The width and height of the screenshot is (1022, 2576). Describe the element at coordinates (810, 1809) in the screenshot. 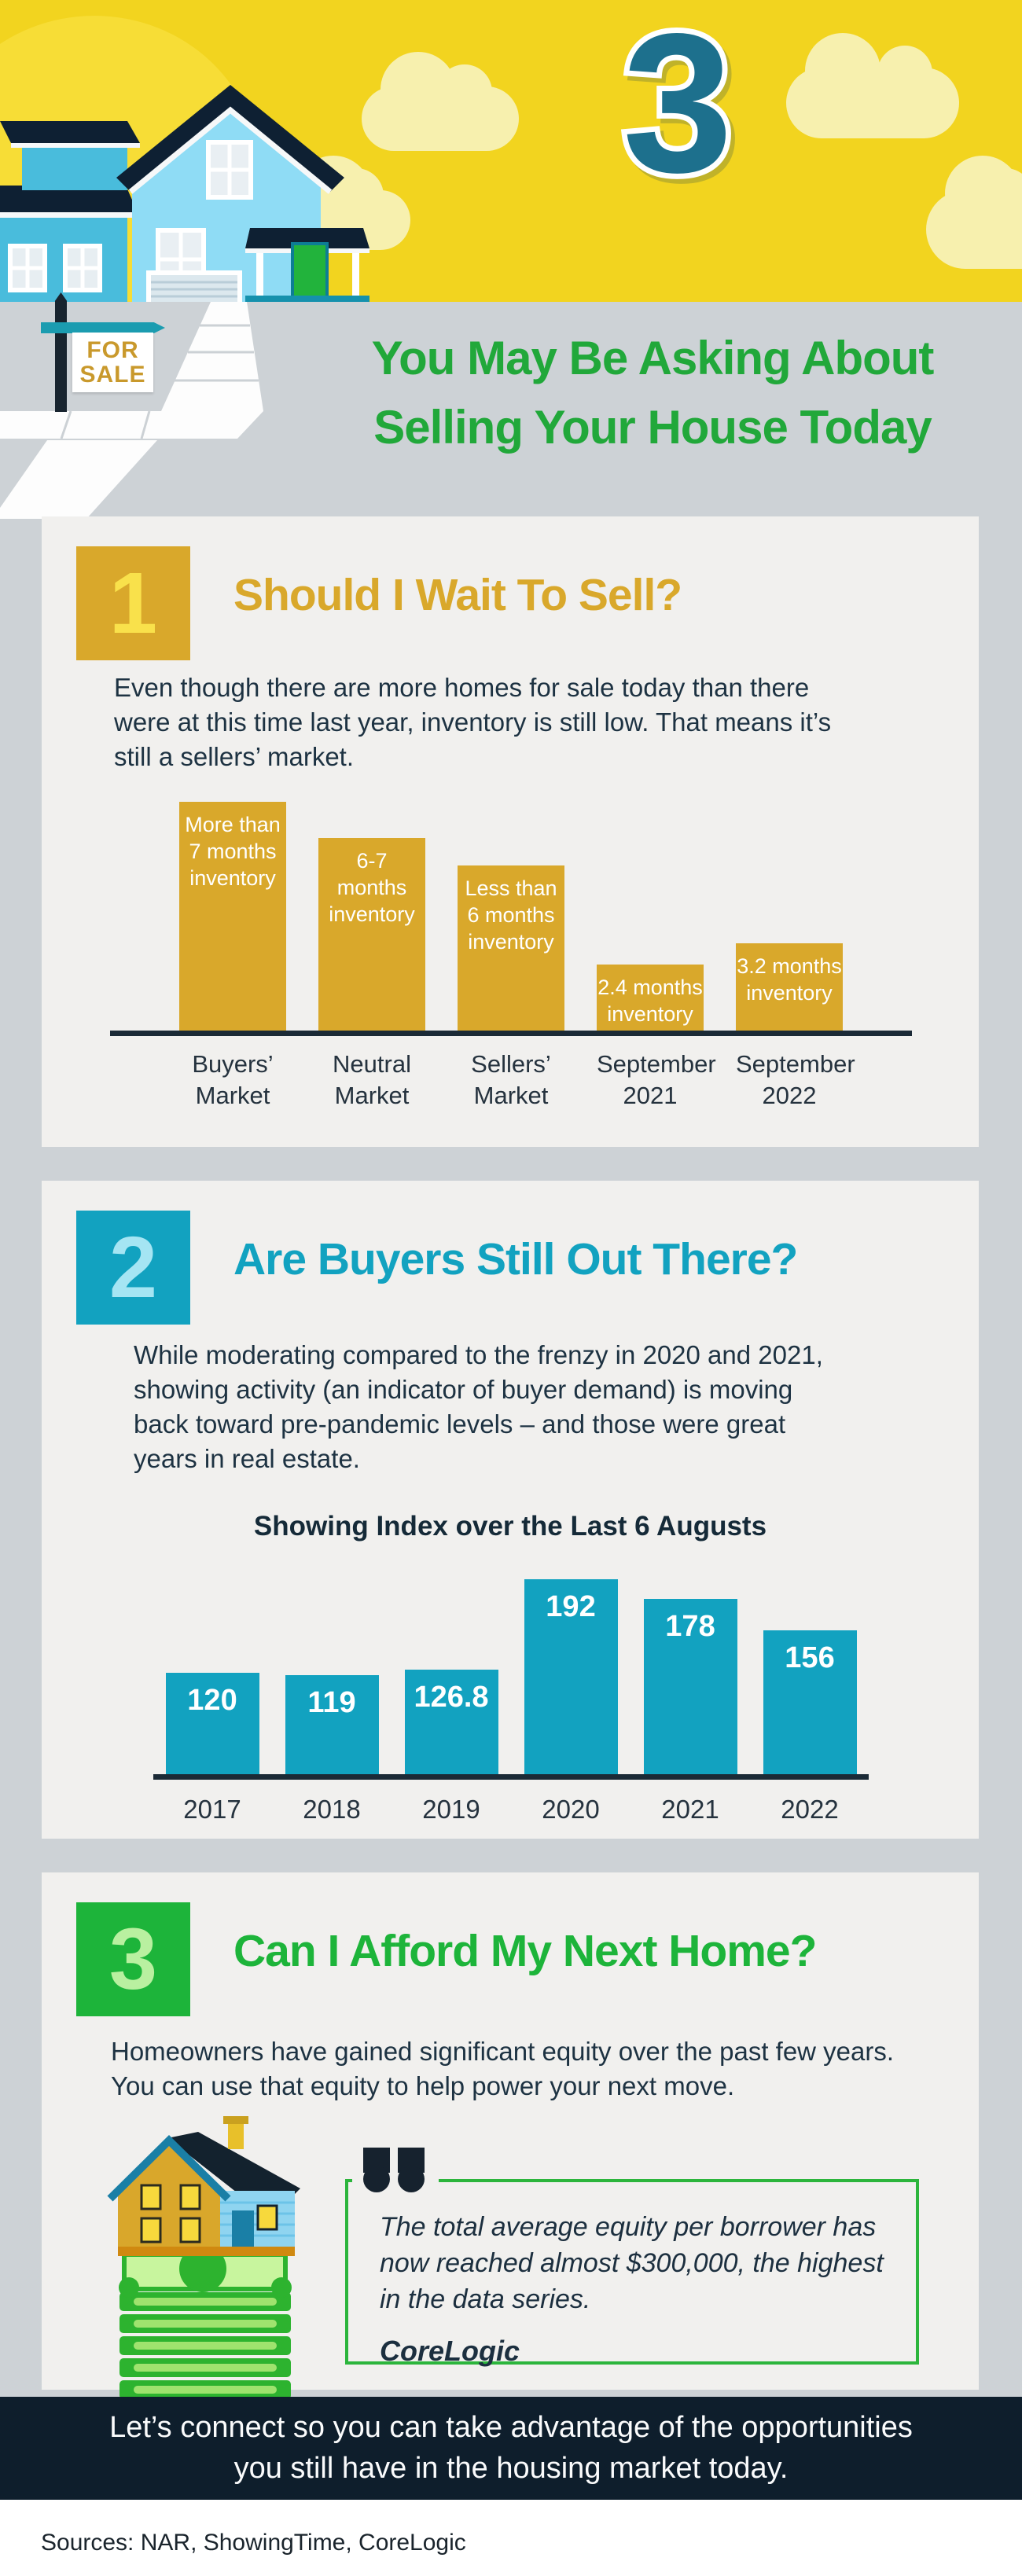

I see `category-label: 2022` at that location.